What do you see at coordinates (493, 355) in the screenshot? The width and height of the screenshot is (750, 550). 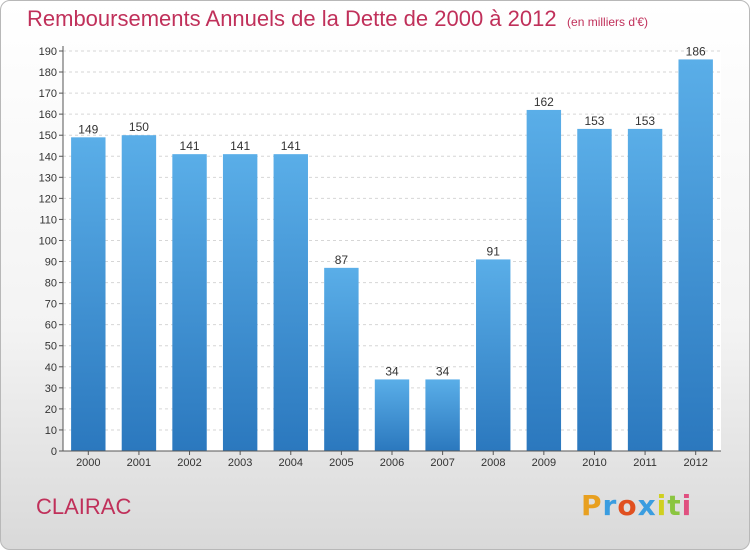 I see `bar-2008` at bounding box center [493, 355].